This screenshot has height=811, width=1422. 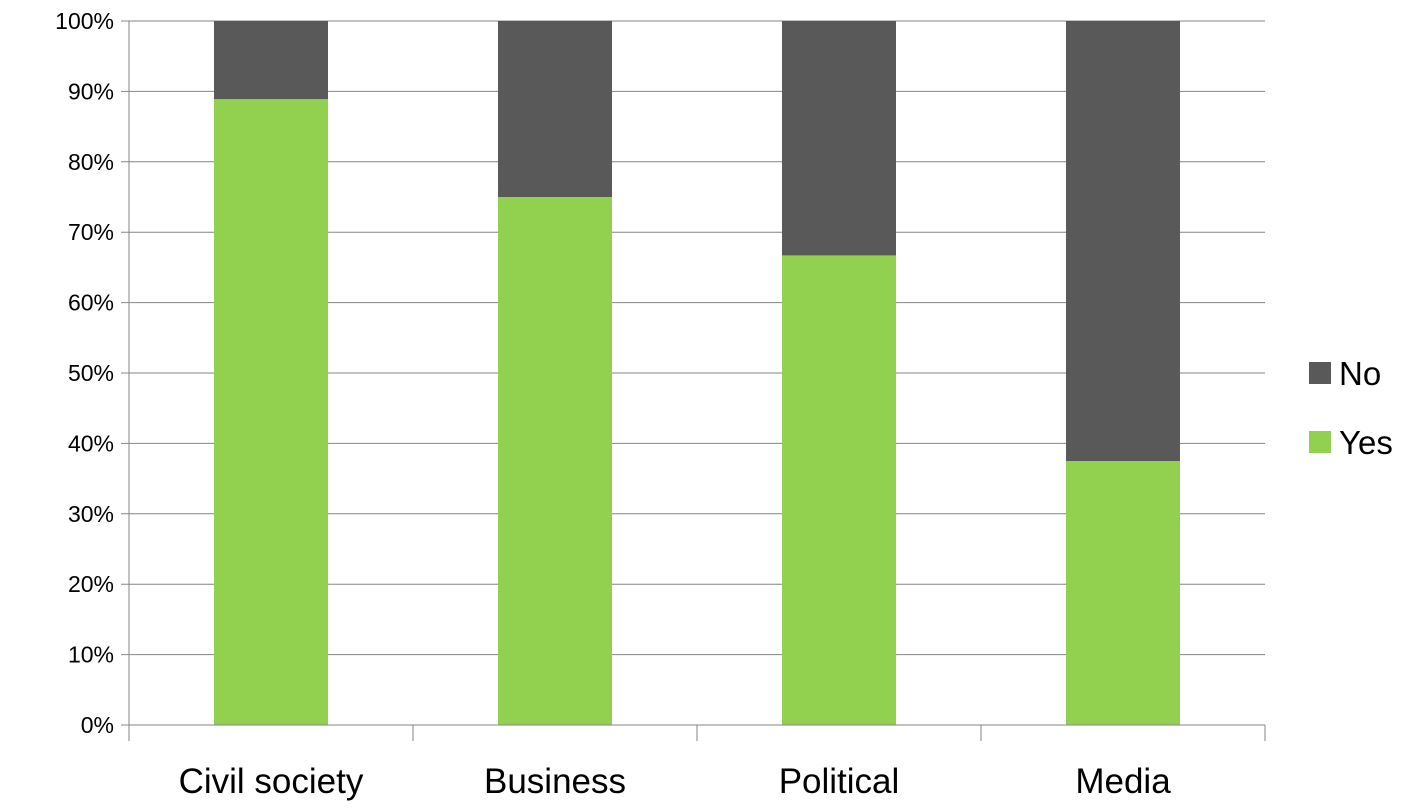 What do you see at coordinates (91, 91) in the screenshot?
I see `y-tick-label: 90%` at bounding box center [91, 91].